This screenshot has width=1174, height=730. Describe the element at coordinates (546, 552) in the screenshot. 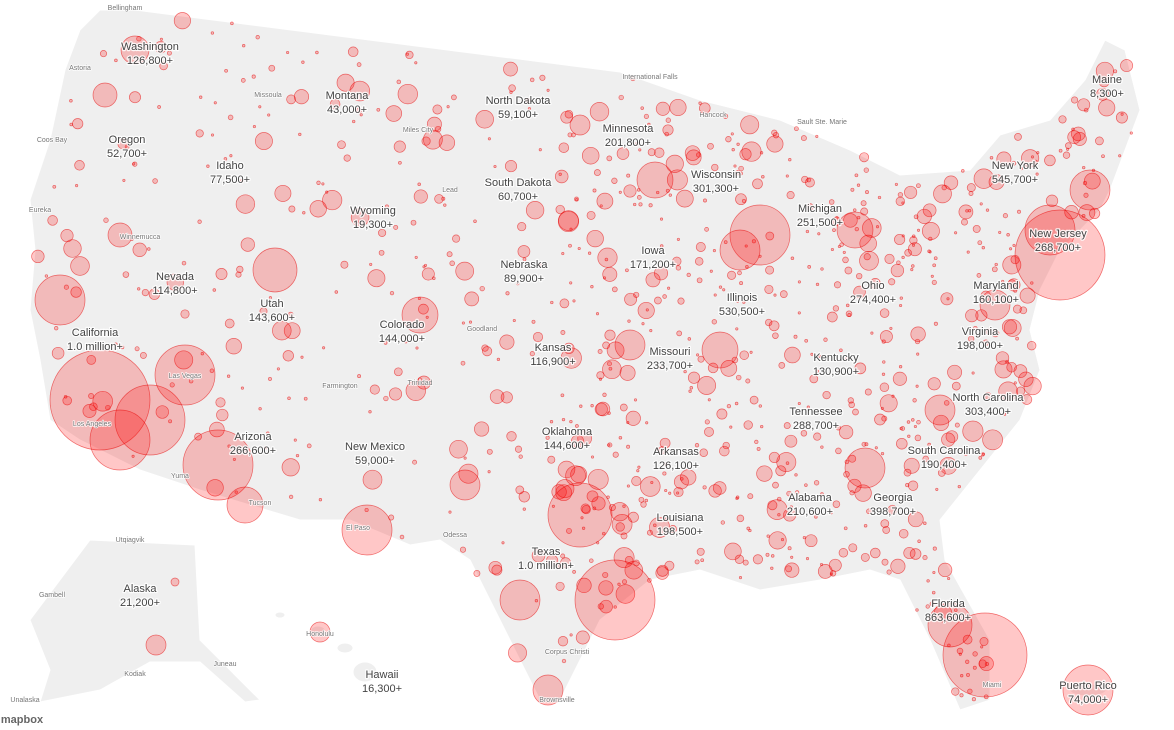

I see `state-name: Texas` at that location.